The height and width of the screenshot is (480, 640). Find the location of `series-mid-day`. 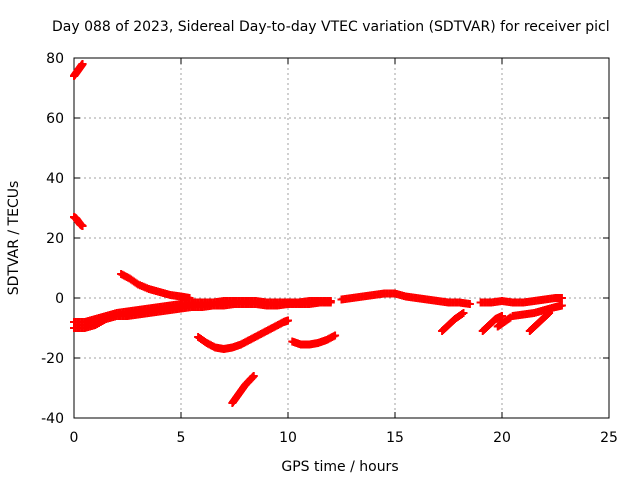

series-mid-day is located at coordinates (405, 298).